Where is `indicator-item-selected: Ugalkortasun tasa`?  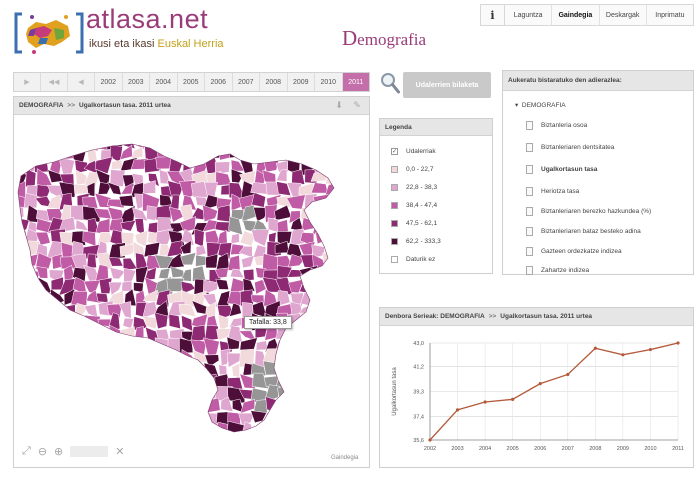
indicator-item-selected: Ugalkortasun tasa is located at coordinates (561, 169).